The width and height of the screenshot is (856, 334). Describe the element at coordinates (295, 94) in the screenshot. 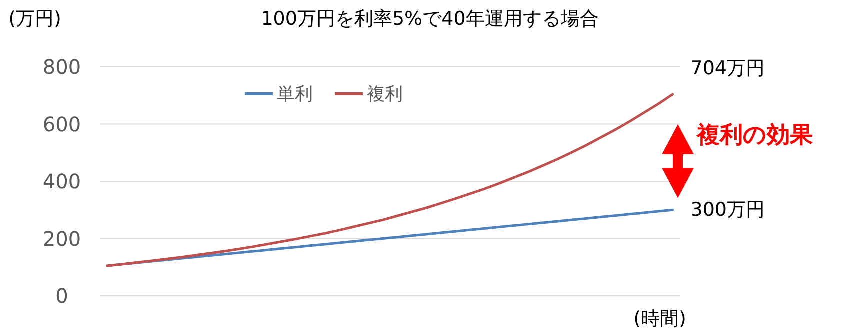

I see `legend-label: 単利` at that location.